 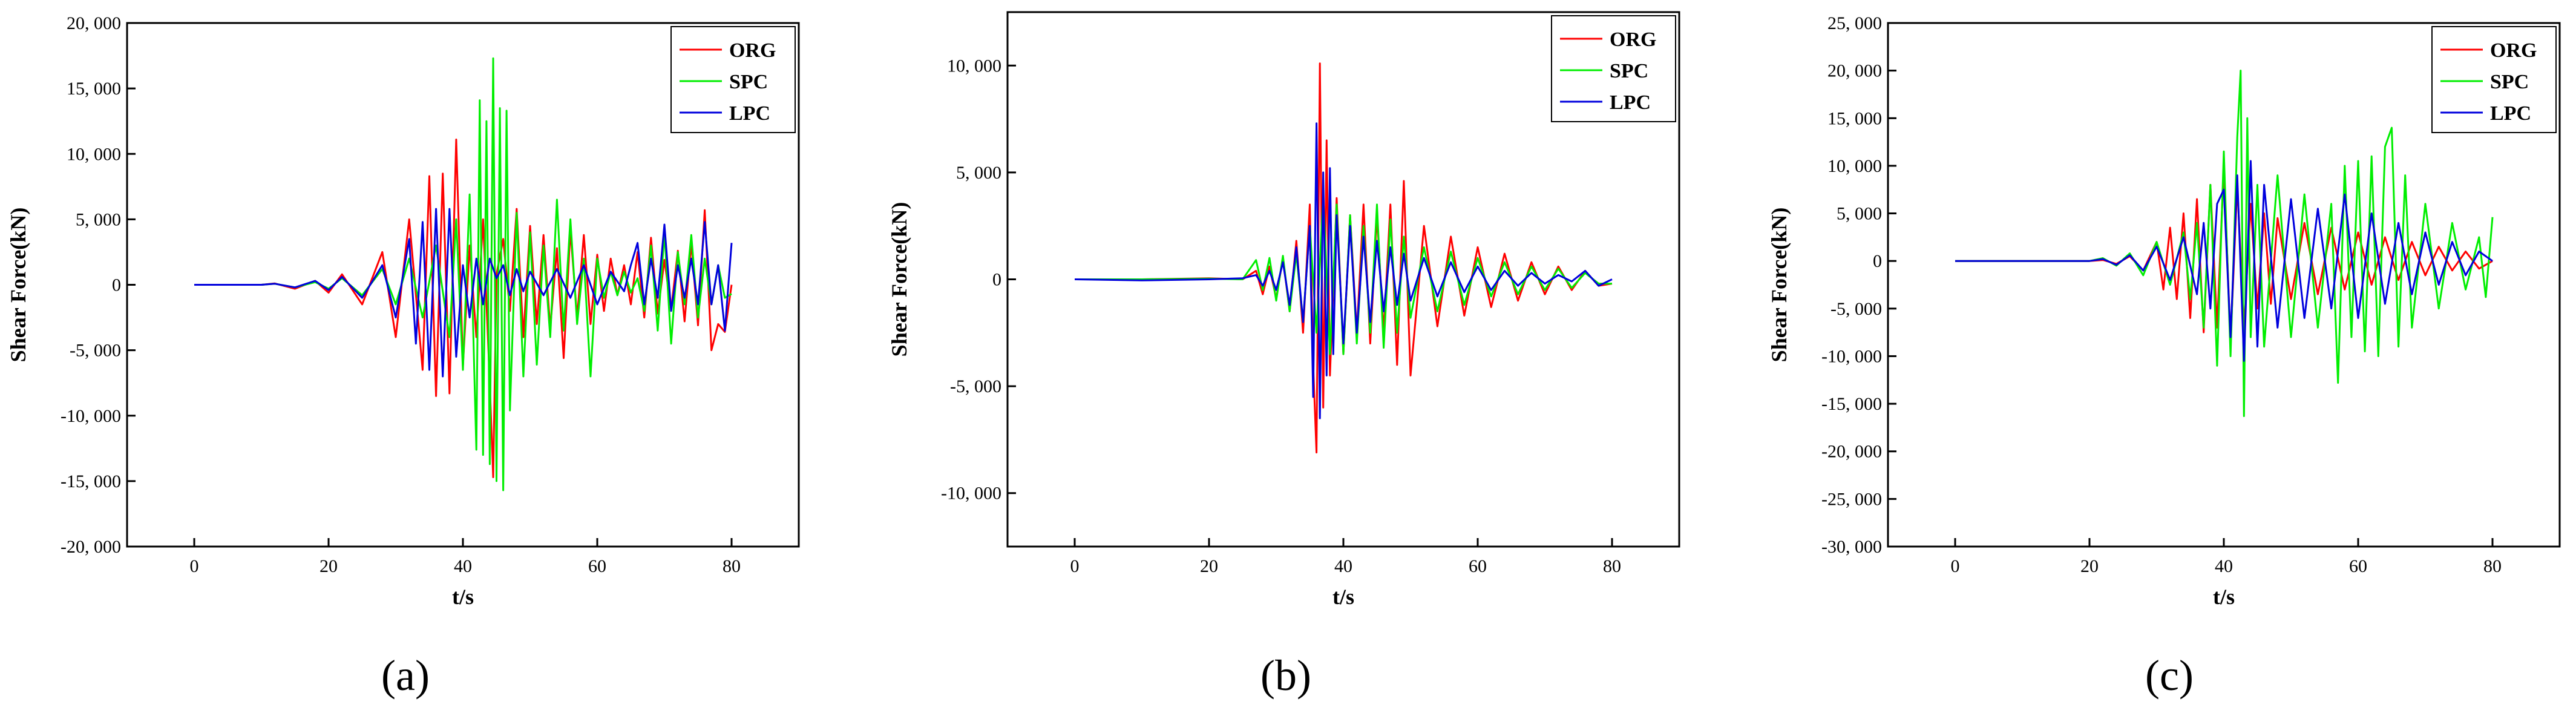 I want to click on y-tick-label: -30, 000, so click(x=1851, y=547).